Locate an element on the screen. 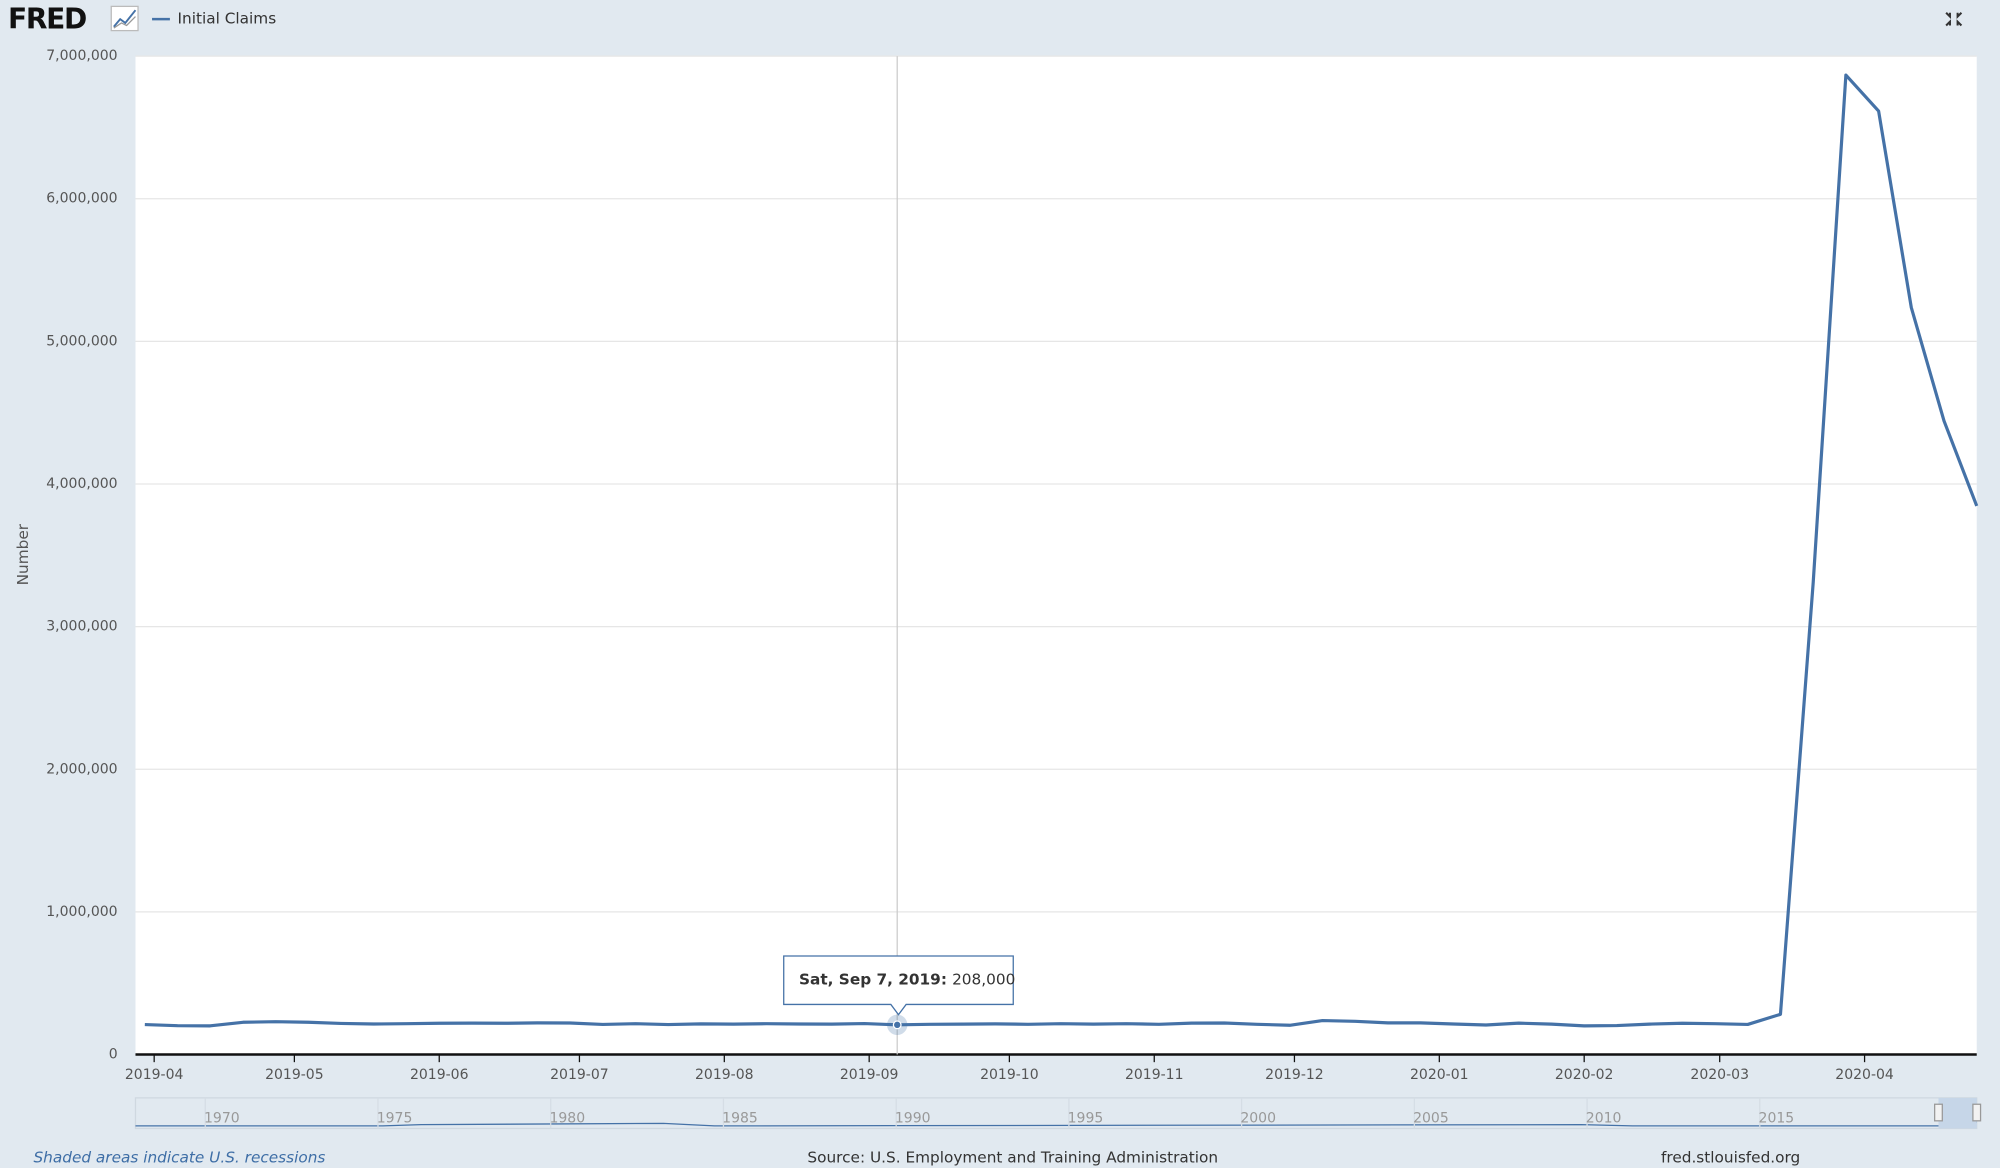  y-tick-label: 5,000,000 is located at coordinates (81, 341).